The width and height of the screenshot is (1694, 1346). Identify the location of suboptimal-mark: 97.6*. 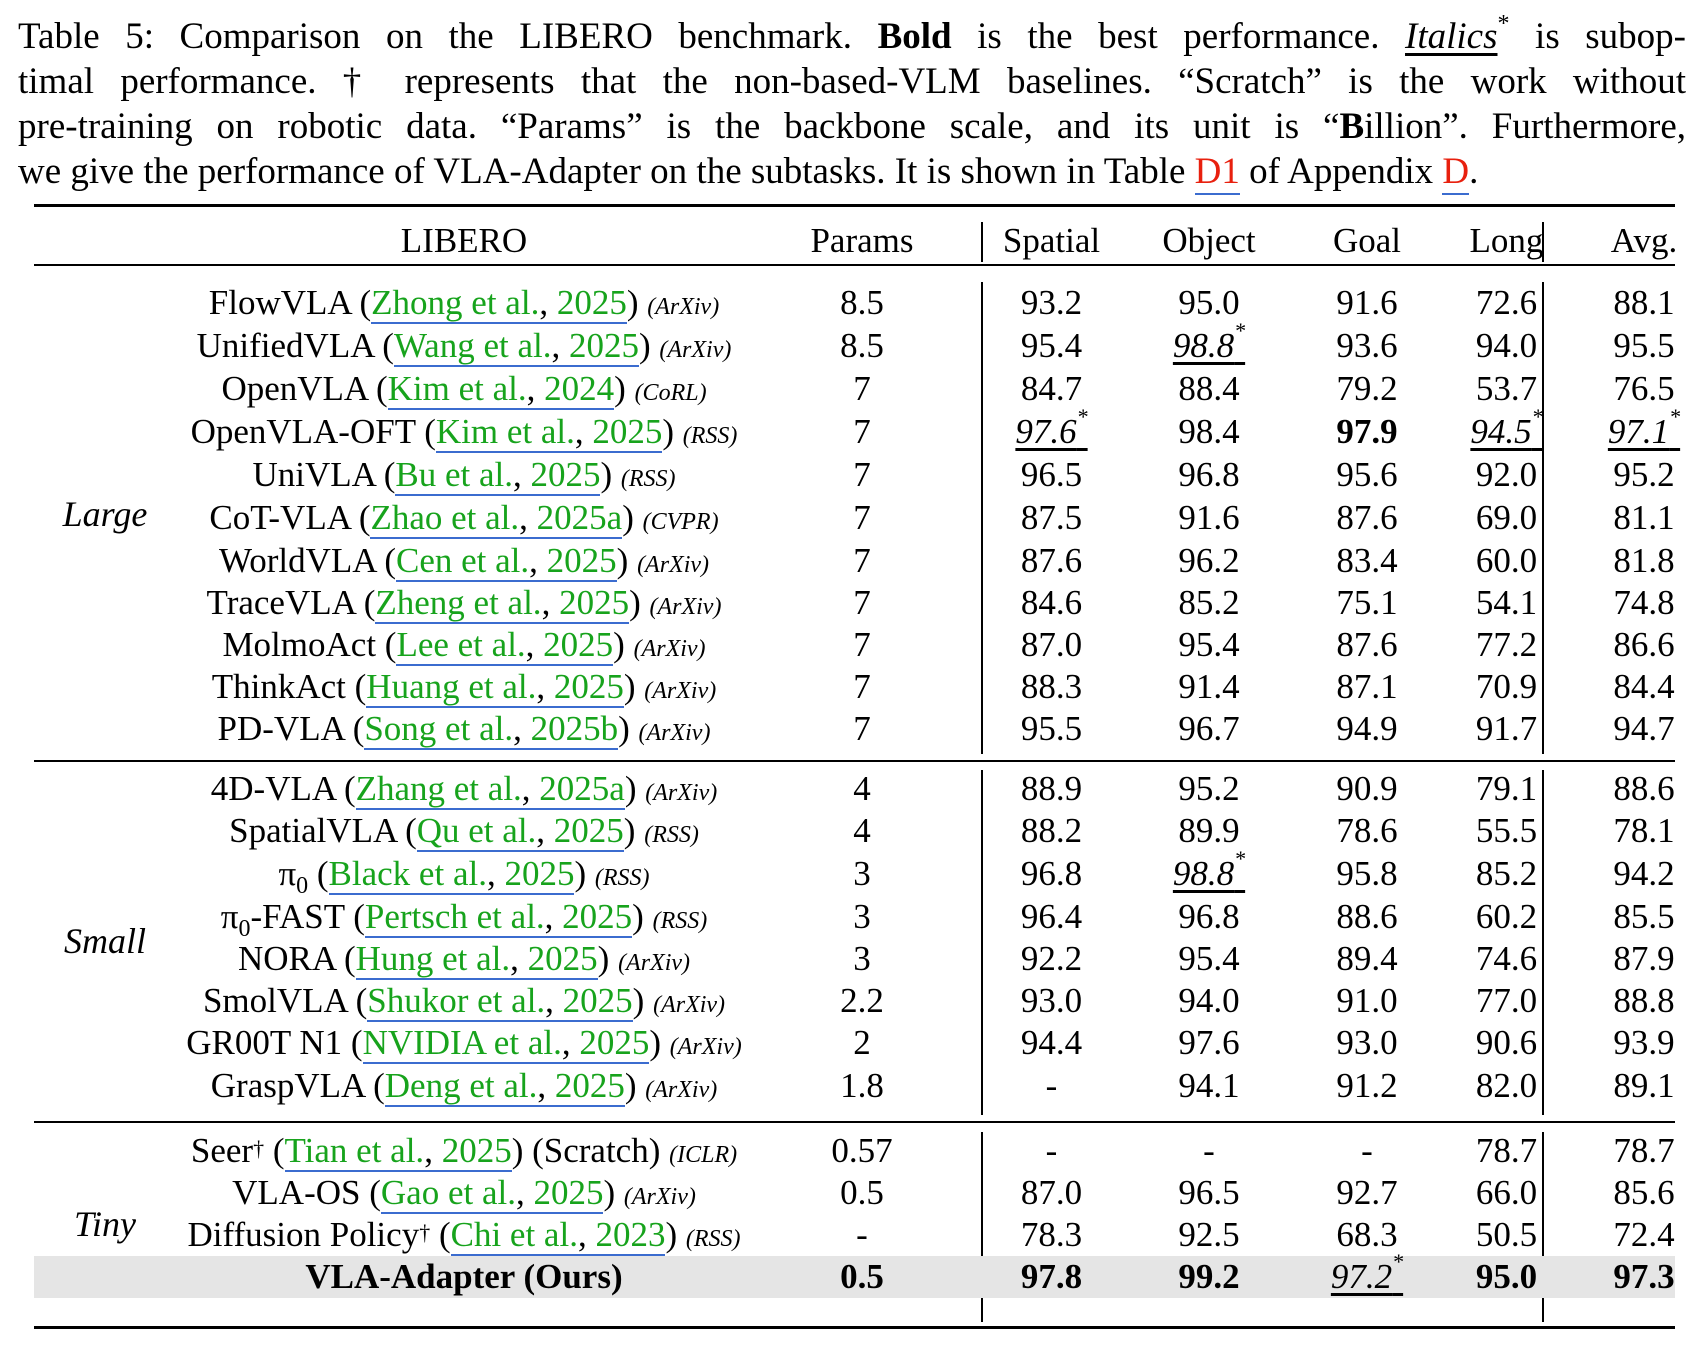
(1051, 428).